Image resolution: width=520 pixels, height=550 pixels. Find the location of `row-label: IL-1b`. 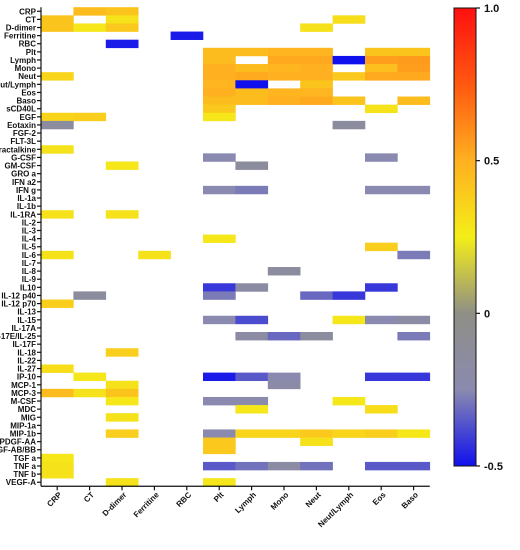

row-label: IL-1b is located at coordinates (26, 206).